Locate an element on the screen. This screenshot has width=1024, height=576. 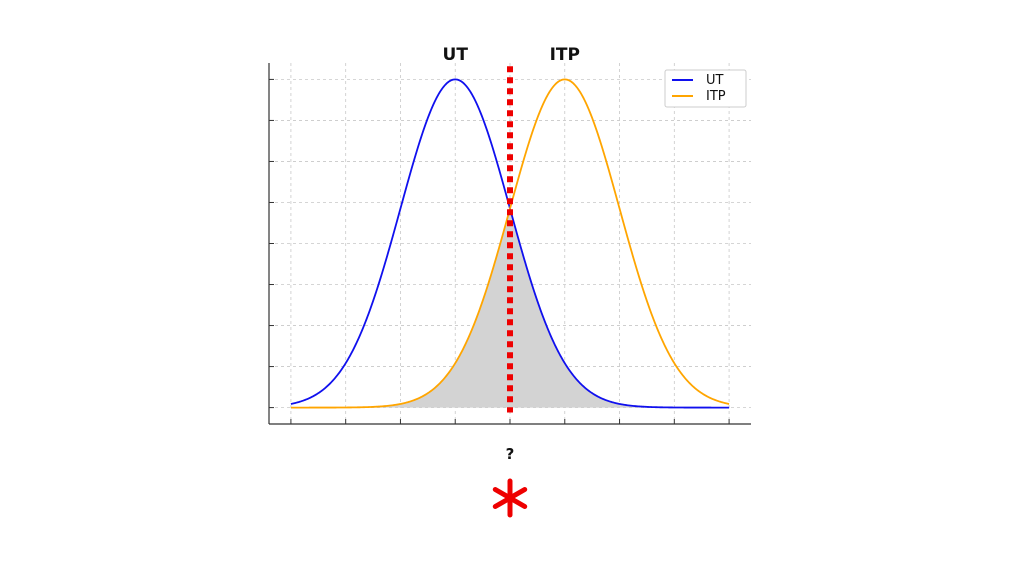
legend: UT ITP is located at coordinates (705, 88).